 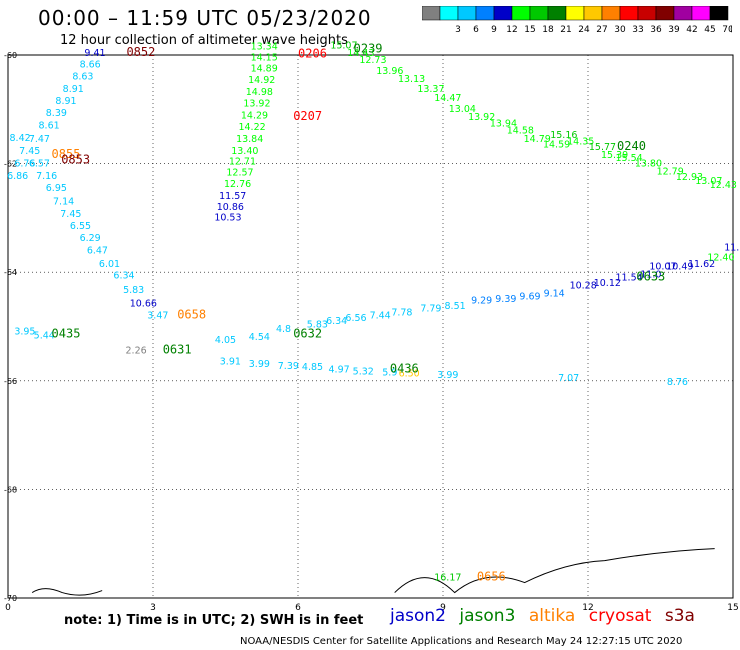 What do you see at coordinates (90, 238) in the screenshot?
I see `swh-value-label: 6.29` at bounding box center [90, 238].